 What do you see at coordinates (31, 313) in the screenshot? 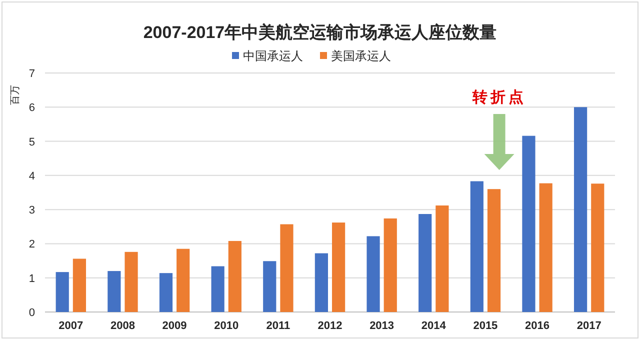
I see `y-tick-label: 0` at bounding box center [31, 313].